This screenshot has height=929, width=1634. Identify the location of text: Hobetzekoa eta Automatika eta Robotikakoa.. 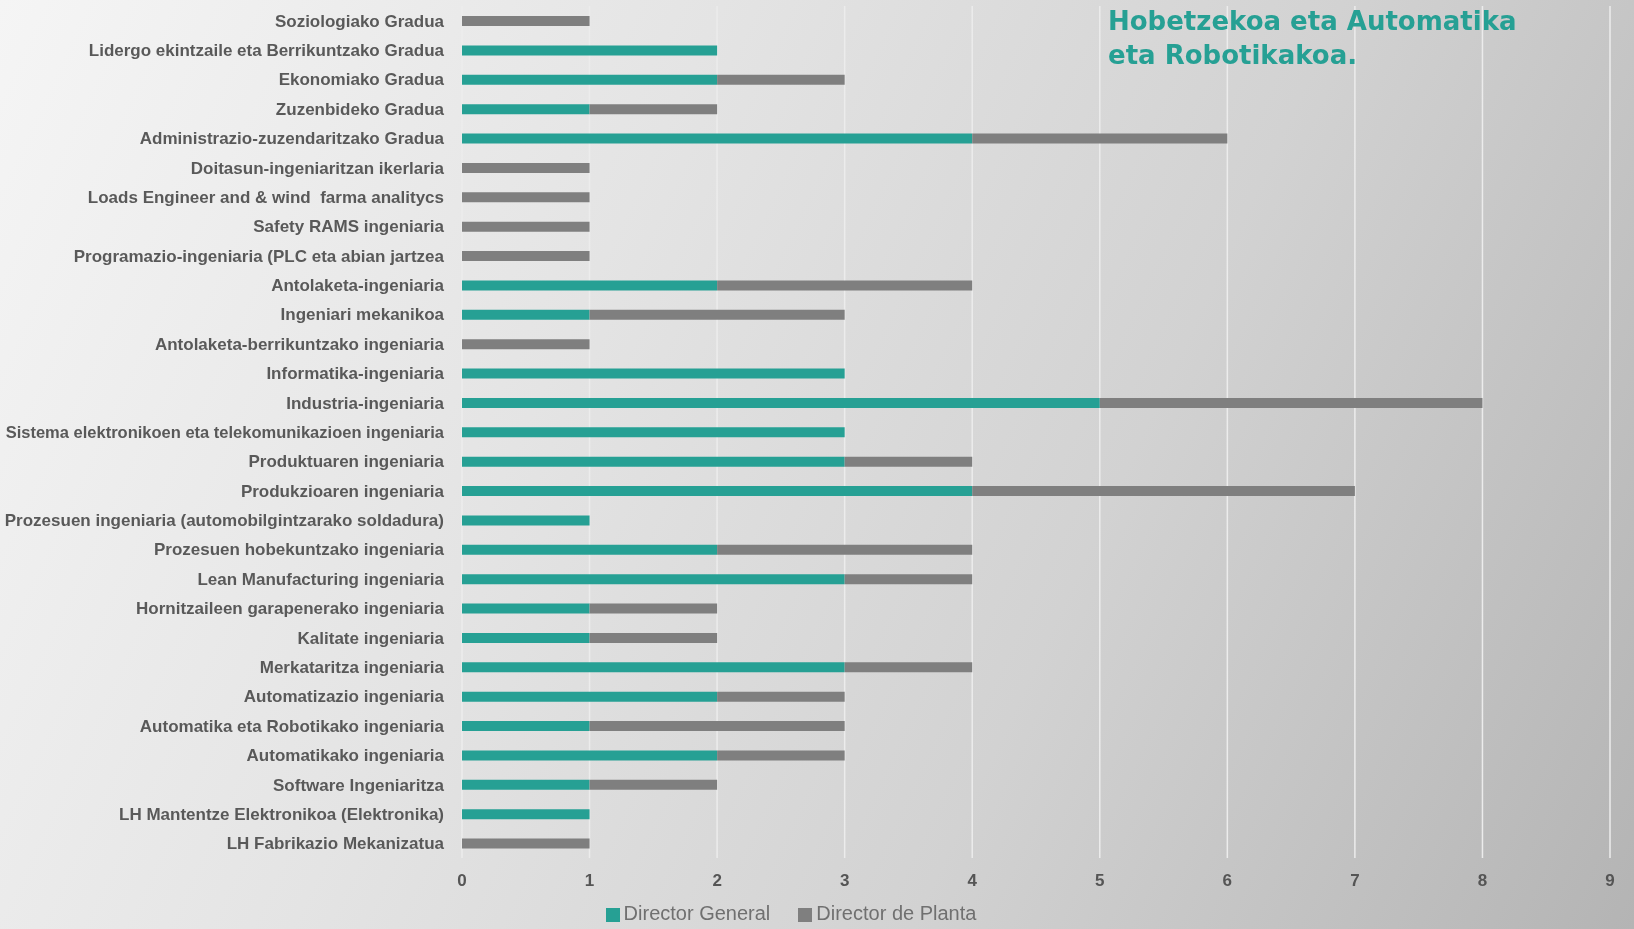
(1313, 38).